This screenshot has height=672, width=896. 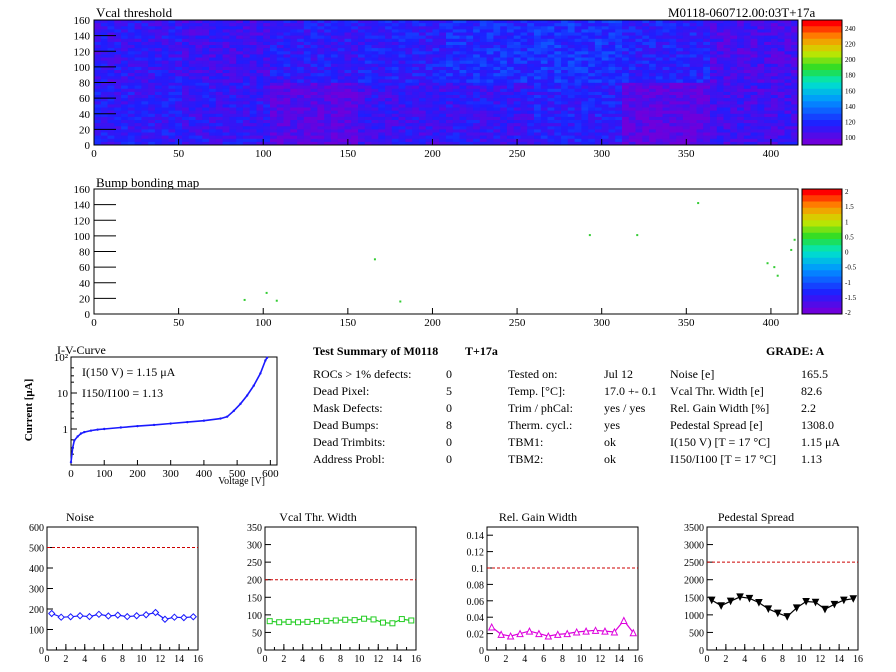 I want to click on iv-point, so click(x=154, y=425).